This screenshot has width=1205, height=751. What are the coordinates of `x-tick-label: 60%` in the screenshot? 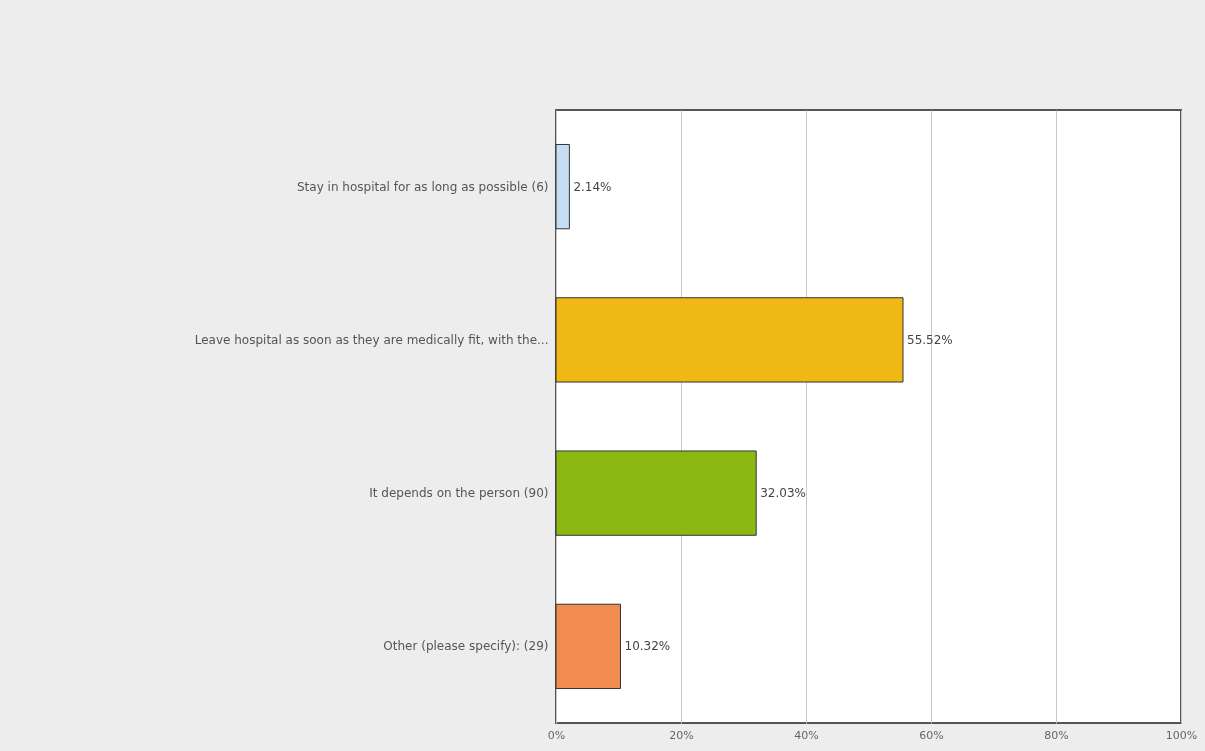 It's located at (931, 735).